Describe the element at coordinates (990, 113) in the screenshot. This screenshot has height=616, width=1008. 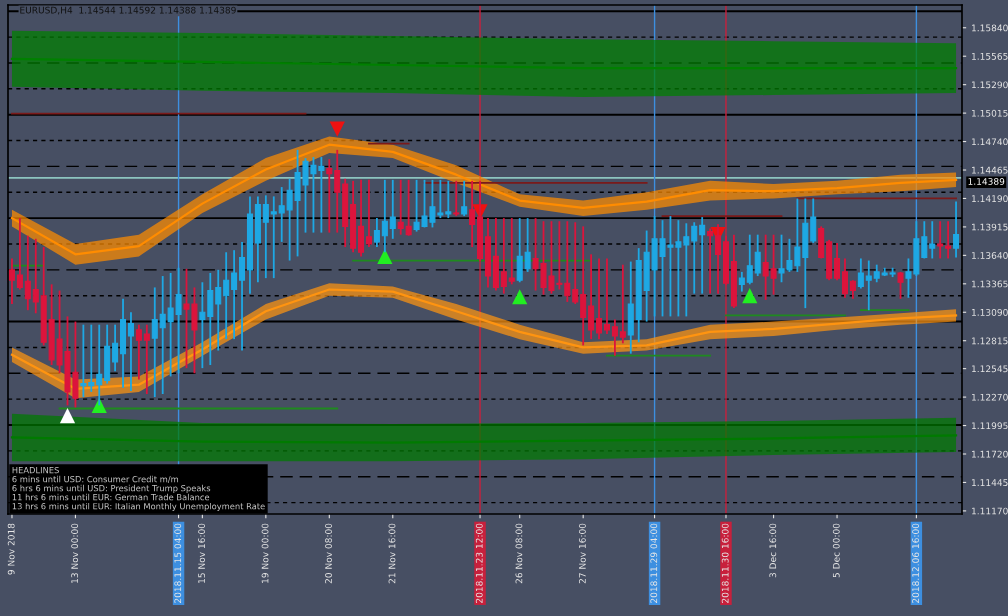
I see `y-tick-label: 1.15015` at that location.